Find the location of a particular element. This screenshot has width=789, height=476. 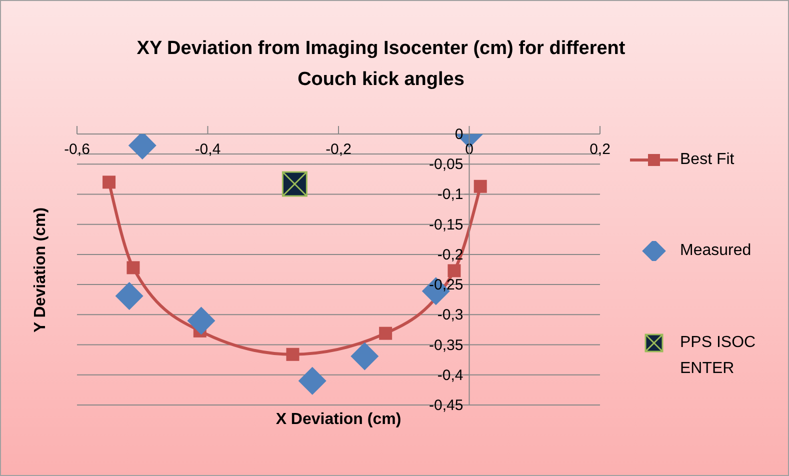

y-tick-label: -0,15 is located at coordinates (446, 225).